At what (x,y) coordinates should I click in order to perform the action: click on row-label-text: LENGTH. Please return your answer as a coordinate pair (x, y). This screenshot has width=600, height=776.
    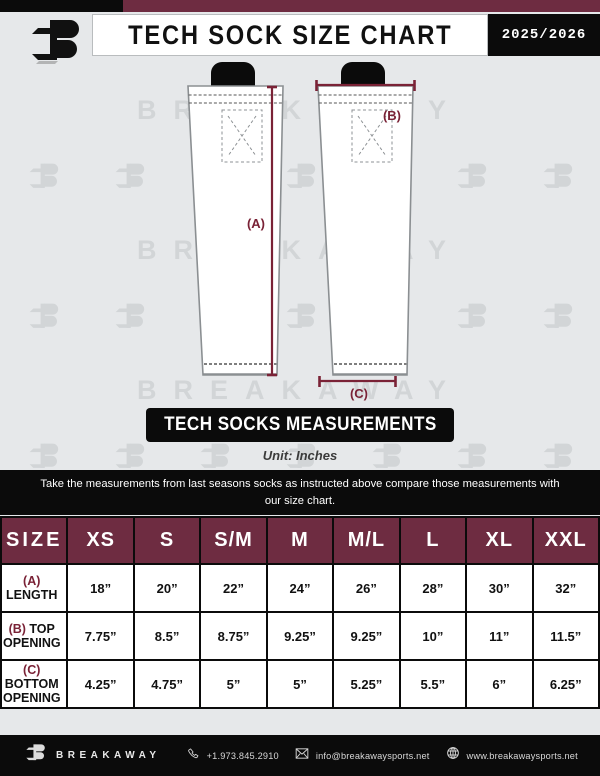
    Looking at the image, I should click on (32, 595).